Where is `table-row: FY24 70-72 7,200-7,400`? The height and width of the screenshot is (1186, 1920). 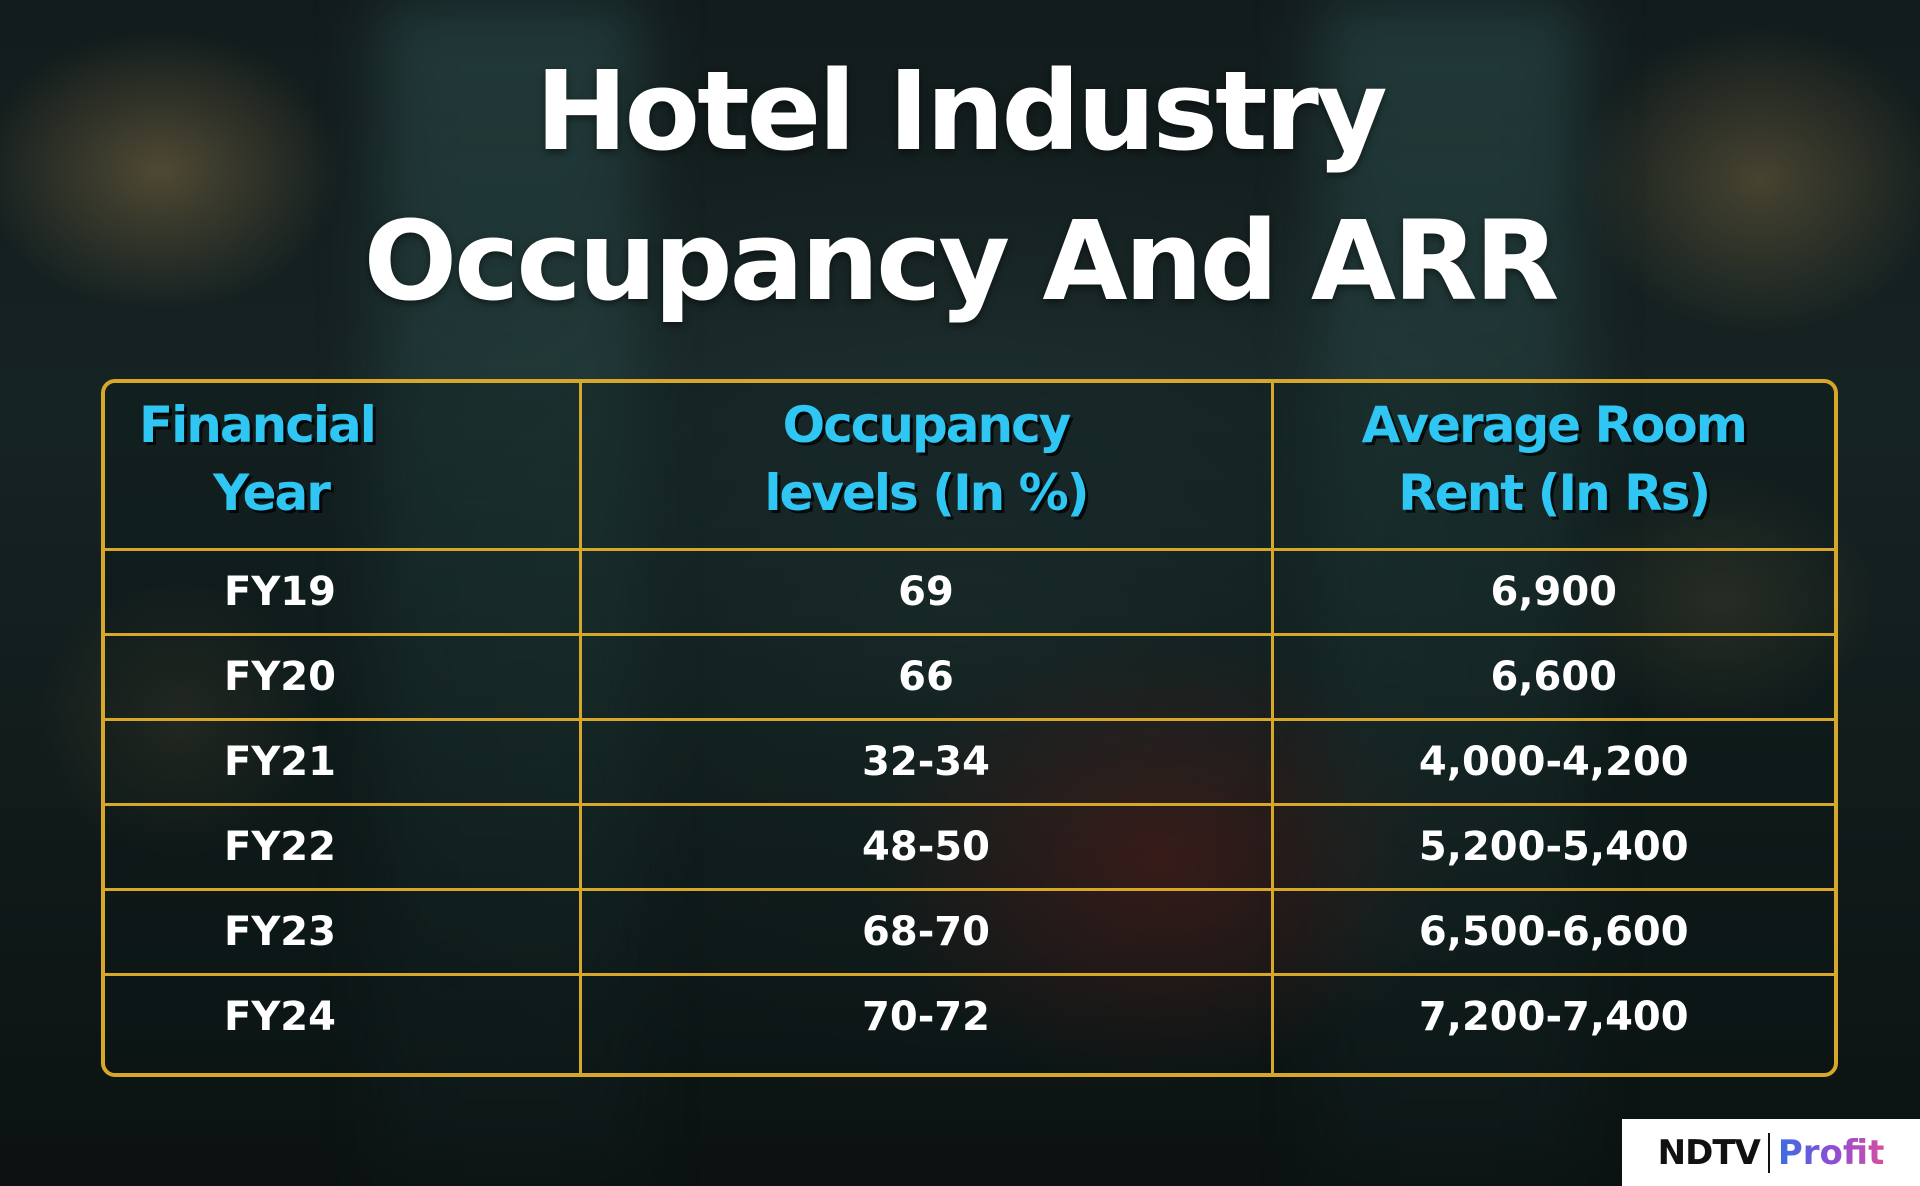
table-row: FY24 70-72 7,200-7,400 is located at coordinates (969, 1022).